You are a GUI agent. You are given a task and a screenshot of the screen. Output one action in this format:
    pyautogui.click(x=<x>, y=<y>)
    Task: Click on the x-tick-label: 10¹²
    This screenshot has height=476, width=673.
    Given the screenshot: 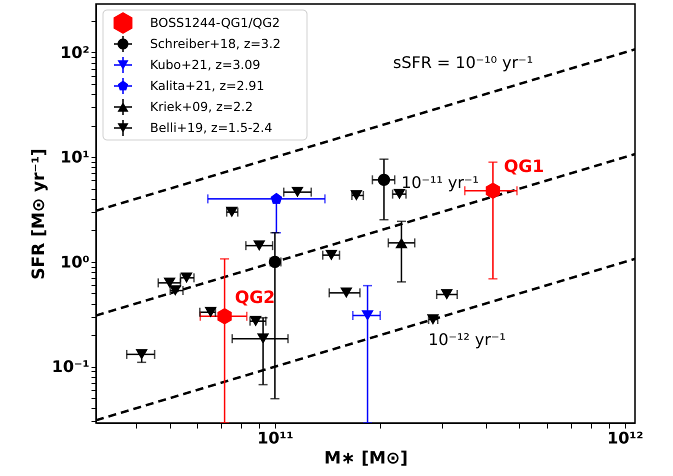 What is the action you would take?
    pyautogui.click(x=625, y=438)
    